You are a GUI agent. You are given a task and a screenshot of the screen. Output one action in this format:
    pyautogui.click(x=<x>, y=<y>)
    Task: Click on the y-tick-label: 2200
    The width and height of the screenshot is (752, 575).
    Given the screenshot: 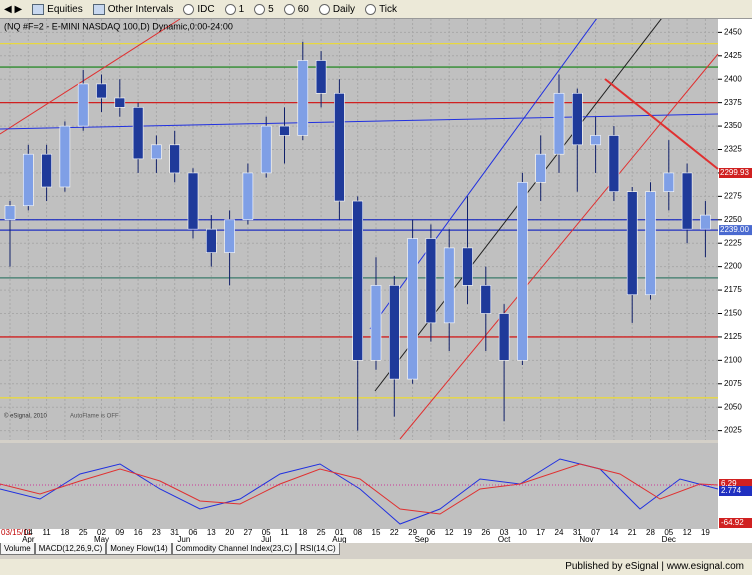 What is the action you would take?
    pyautogui.click(x=733, y=266)
    